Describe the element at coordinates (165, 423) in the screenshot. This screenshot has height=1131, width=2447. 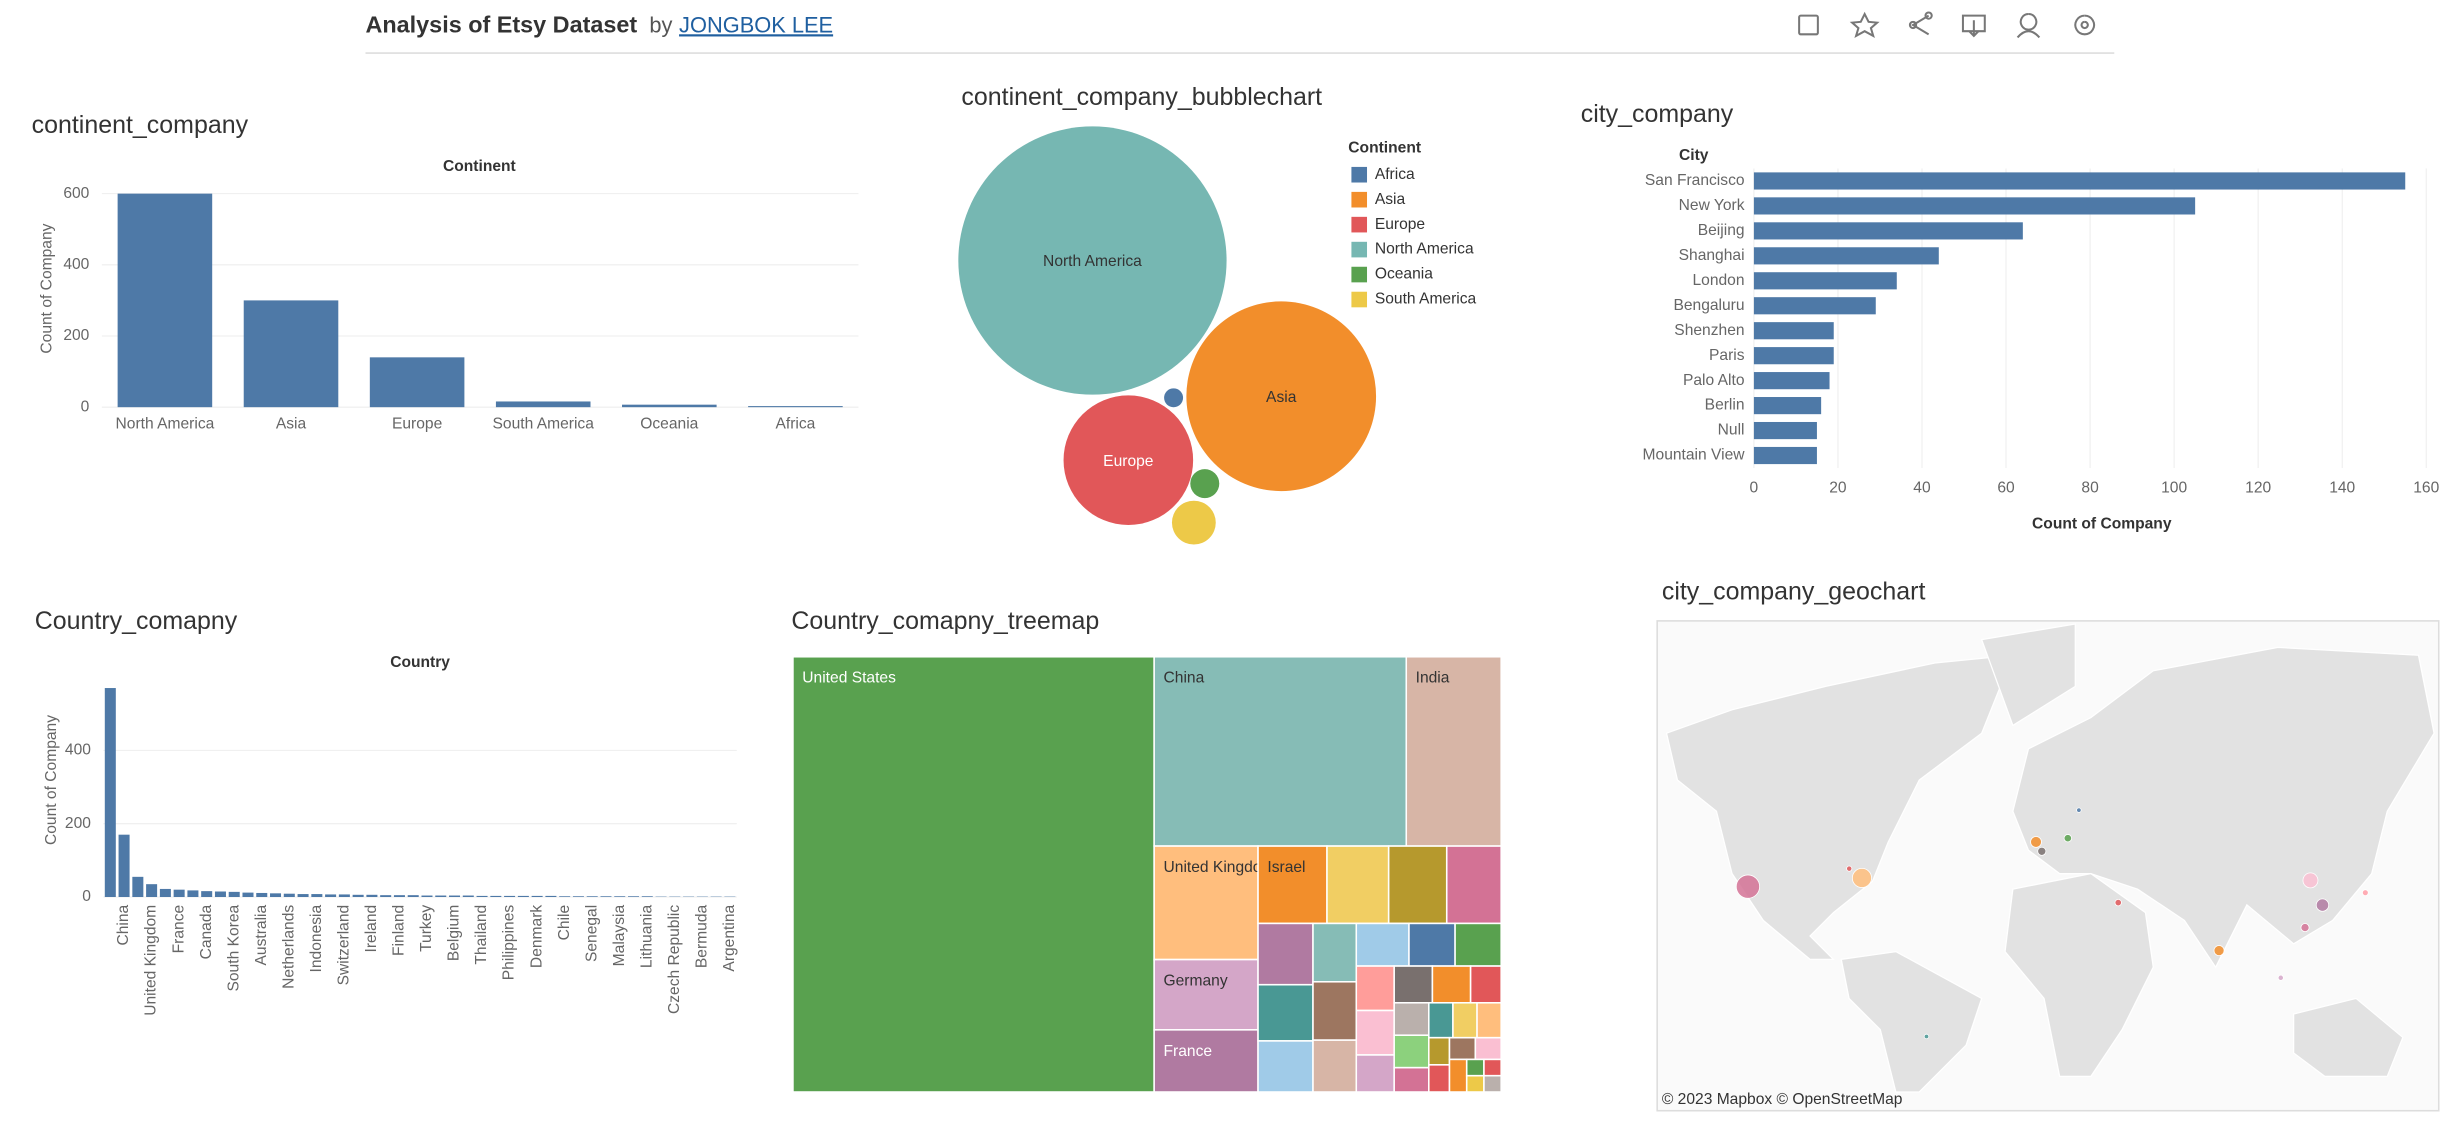
I see `x-tick-label: North America` at that location.